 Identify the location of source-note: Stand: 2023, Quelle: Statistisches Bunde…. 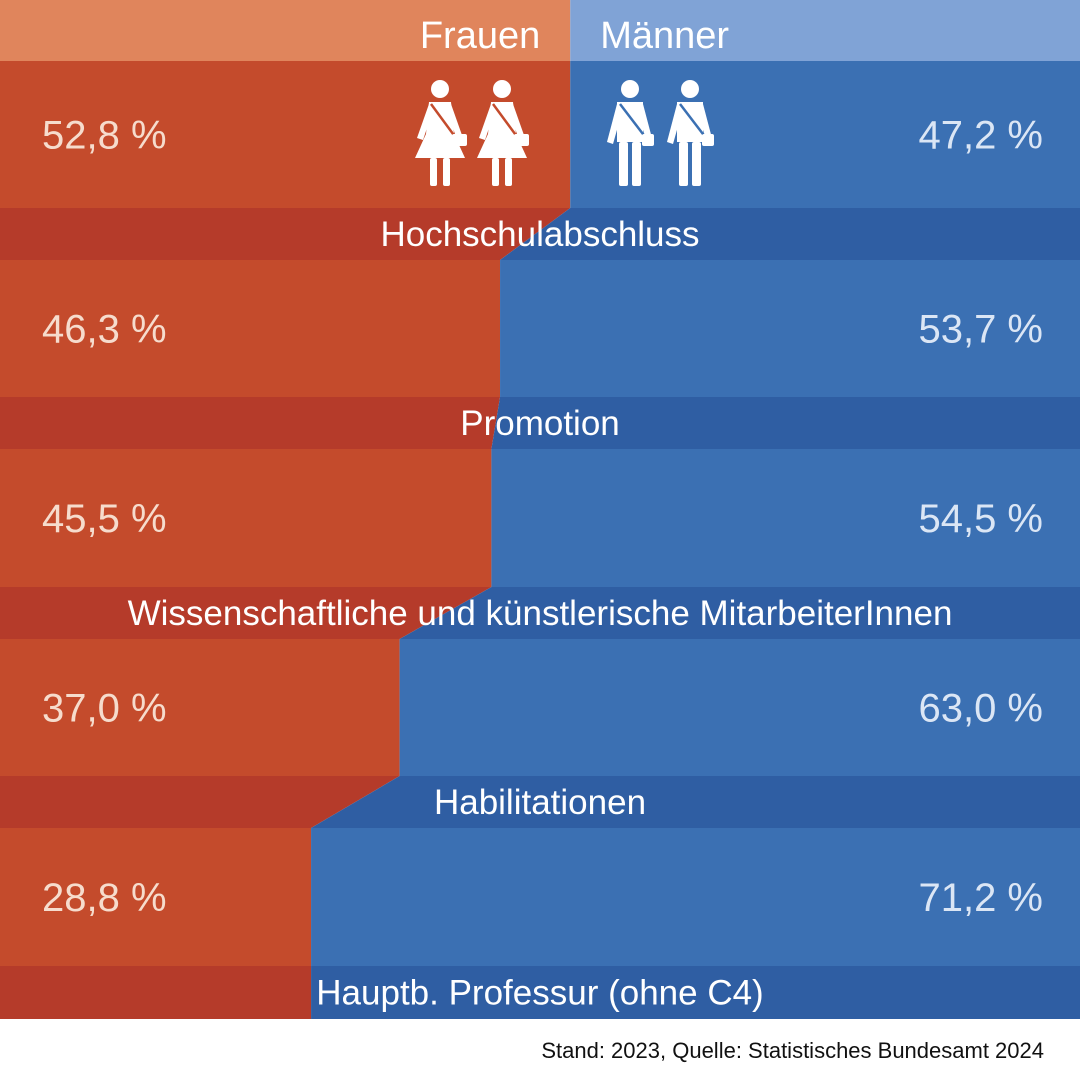
(792, 1050).